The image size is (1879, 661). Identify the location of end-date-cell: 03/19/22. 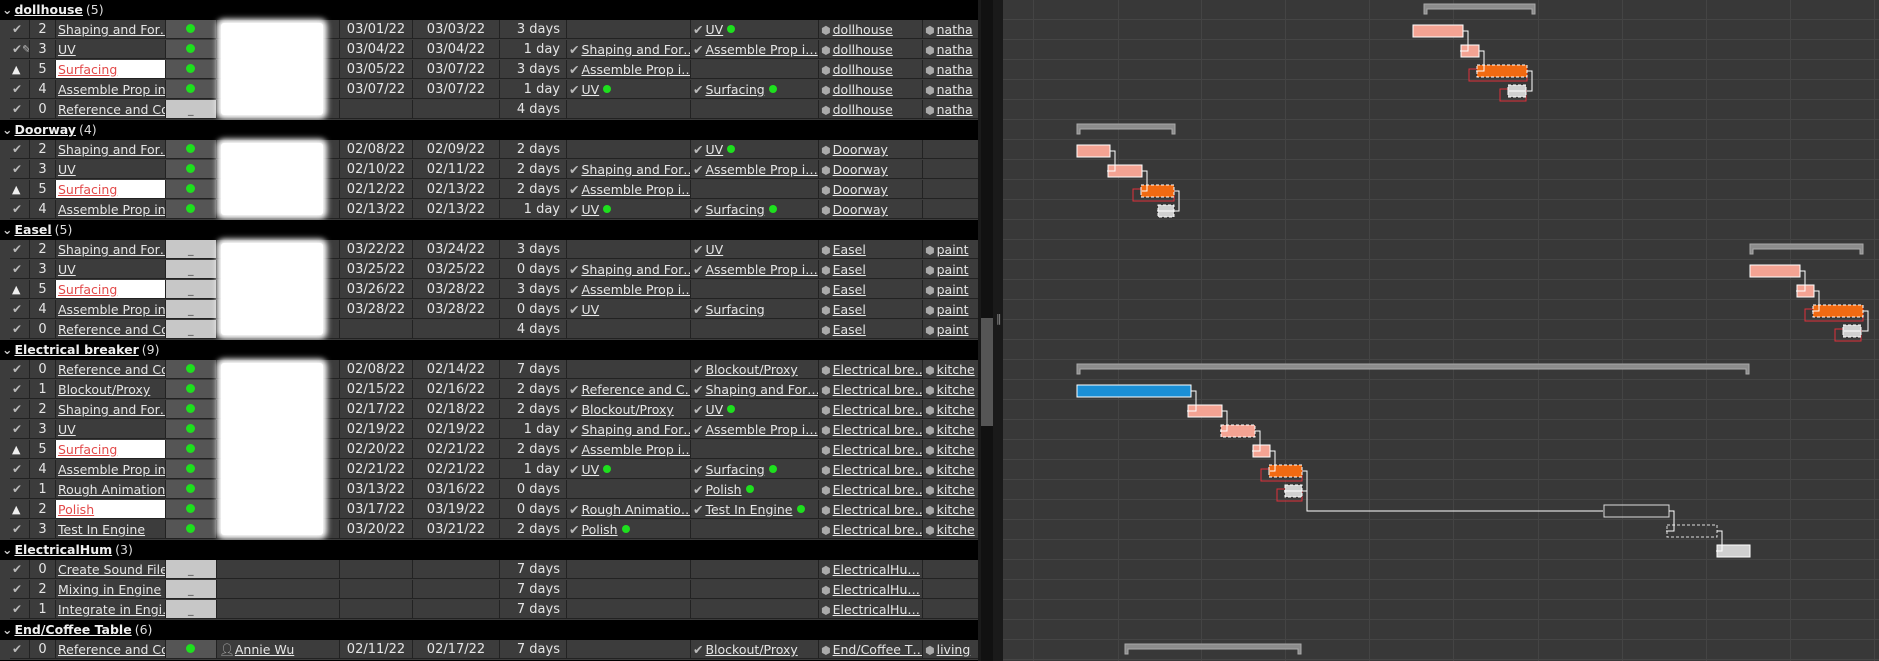
(456, 509).